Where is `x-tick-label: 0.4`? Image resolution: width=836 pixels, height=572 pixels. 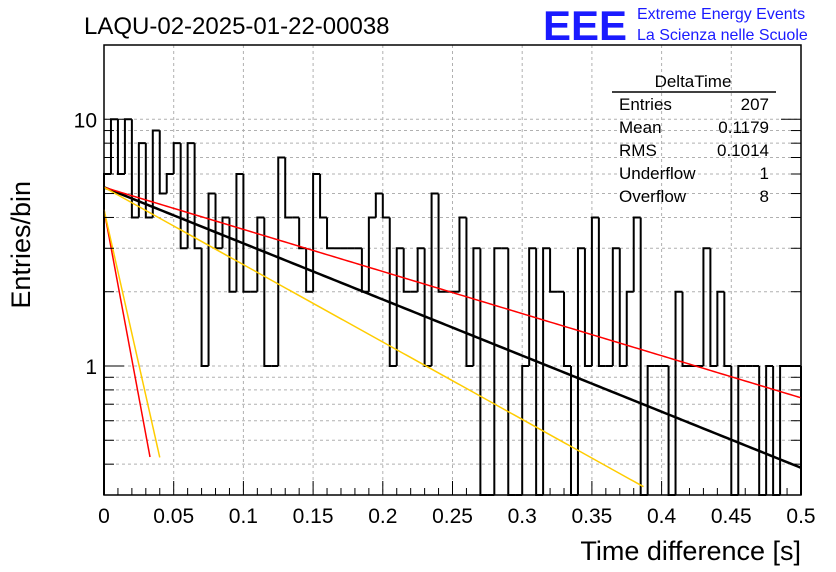
x-tick-label: 0.4 is located at coordinates (662, 516).